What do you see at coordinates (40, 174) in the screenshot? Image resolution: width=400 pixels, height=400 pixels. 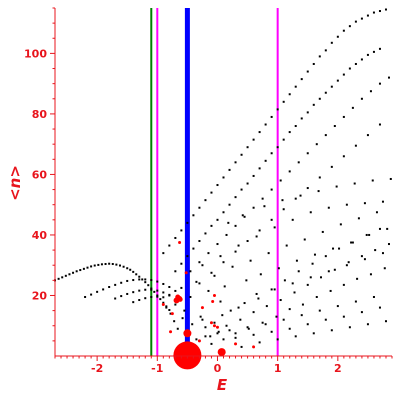 I see `y-tick-label: 60` at bounding box center [40, 174].